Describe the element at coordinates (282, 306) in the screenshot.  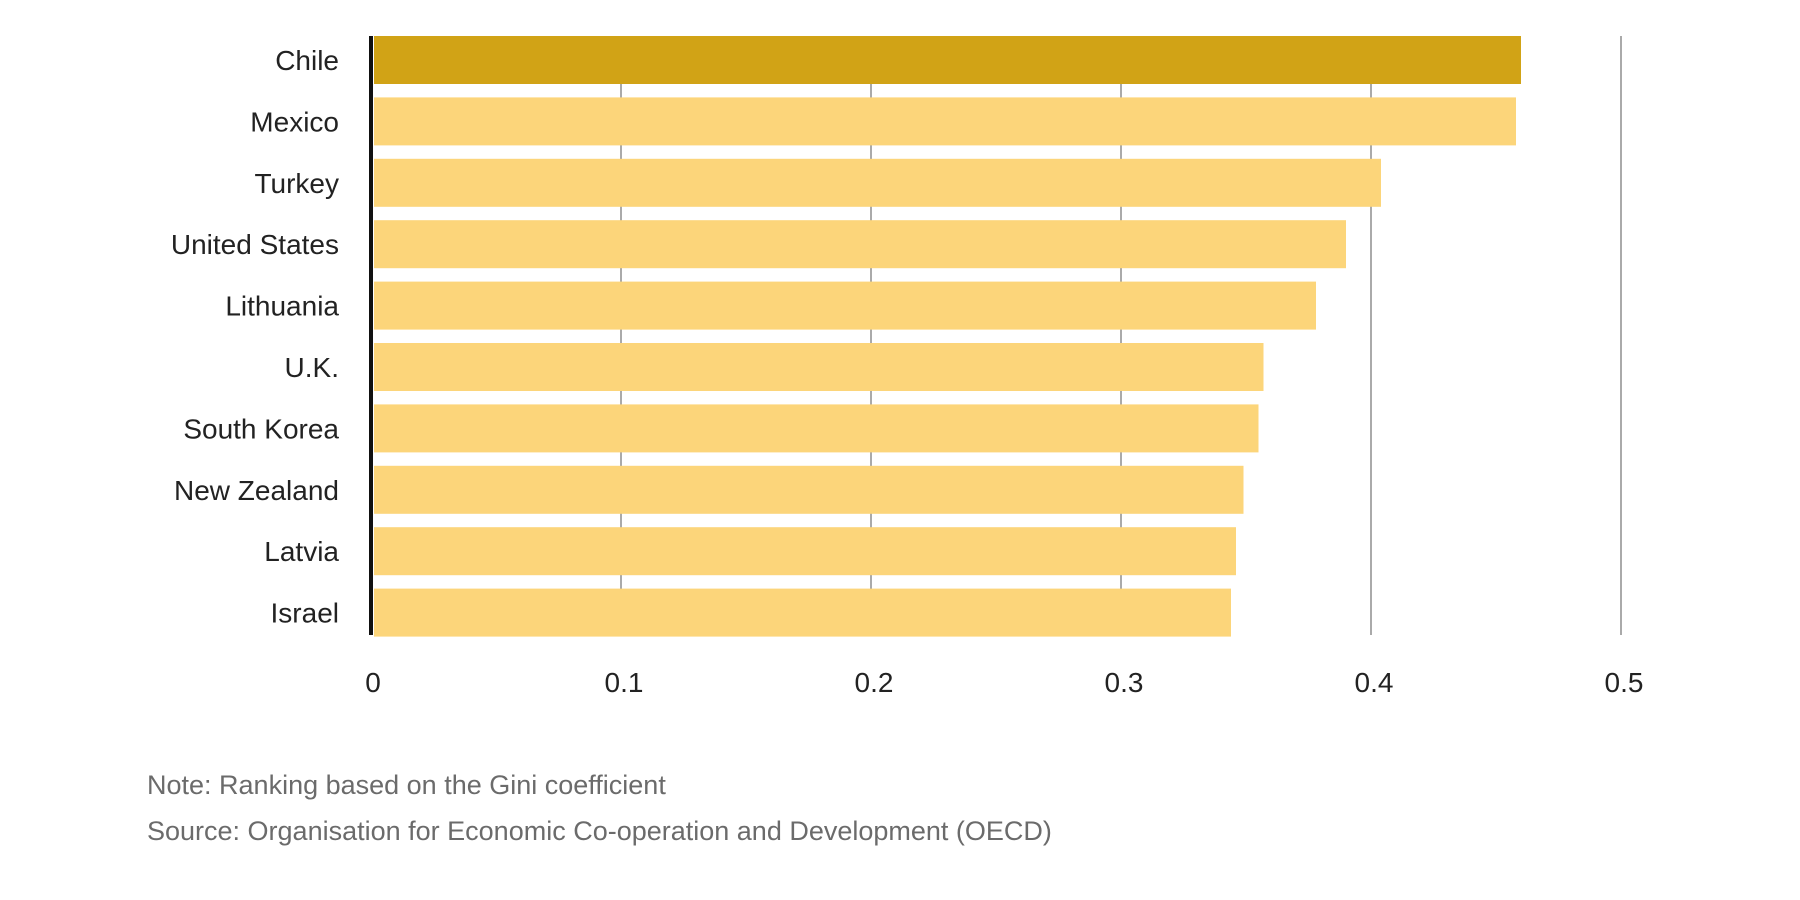
I see `category-label: Lithuania` at that location.